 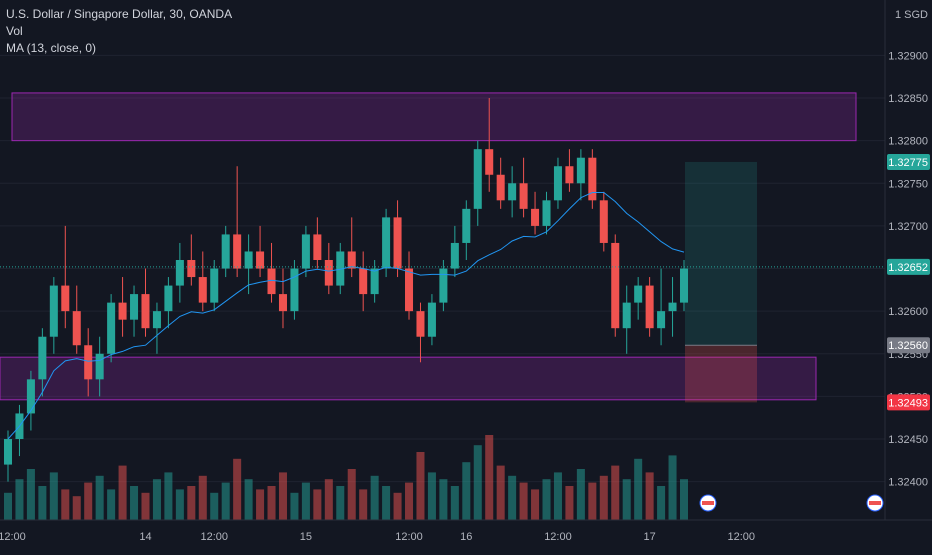 I want to click on flag-stripe-icon, so click(x=708, y=503).